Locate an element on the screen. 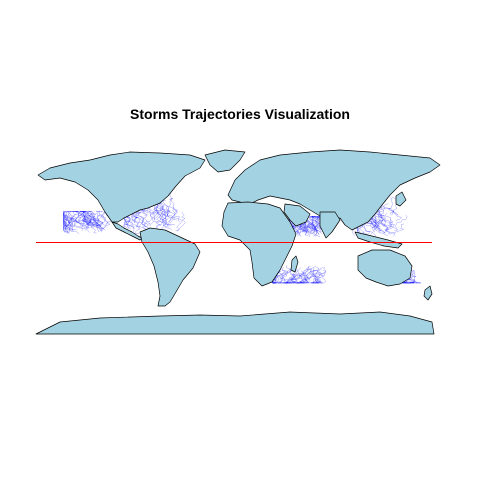 Image resolution: width=480 pixels, height=480 pixels. eurasia is located at coordinates (334, 190).